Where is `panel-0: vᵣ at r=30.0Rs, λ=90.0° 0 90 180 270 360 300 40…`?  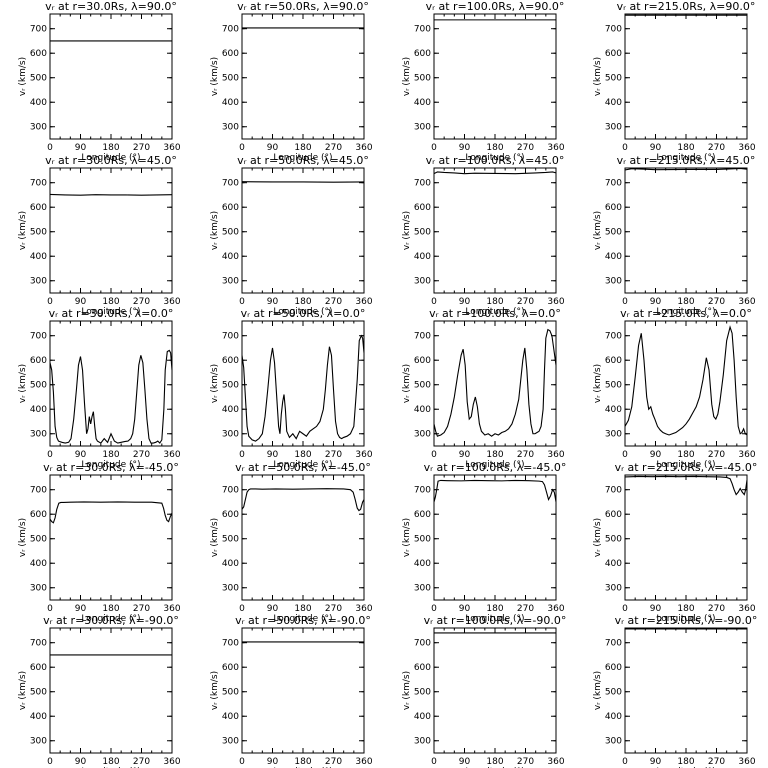
panel-0: vᵣ at r=30.0Rs, λ=90.0° 0 90 180 270 360 300 40… is located at coordinates (99, 81).